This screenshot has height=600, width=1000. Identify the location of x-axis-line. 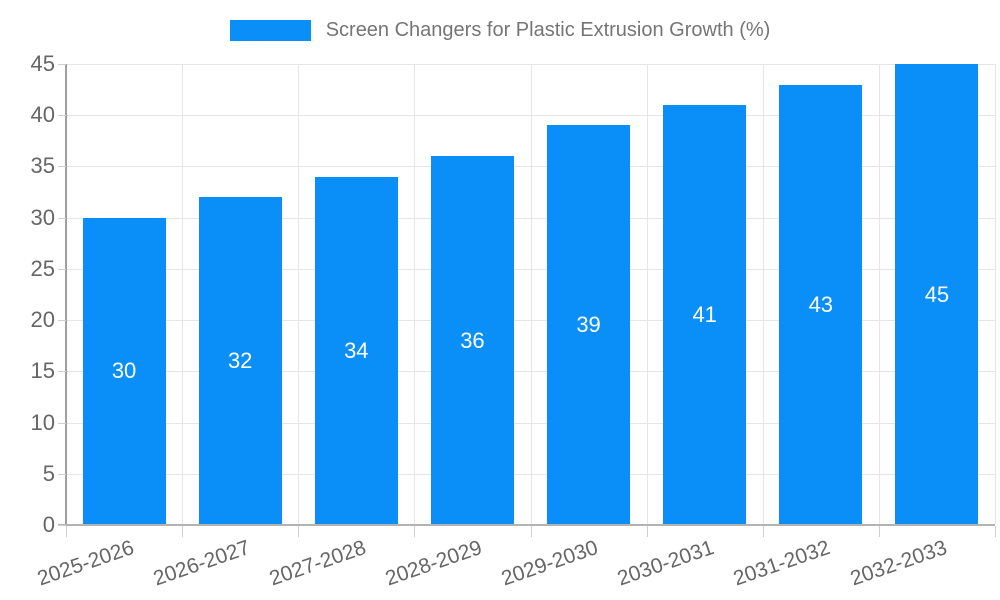
(526, 525).